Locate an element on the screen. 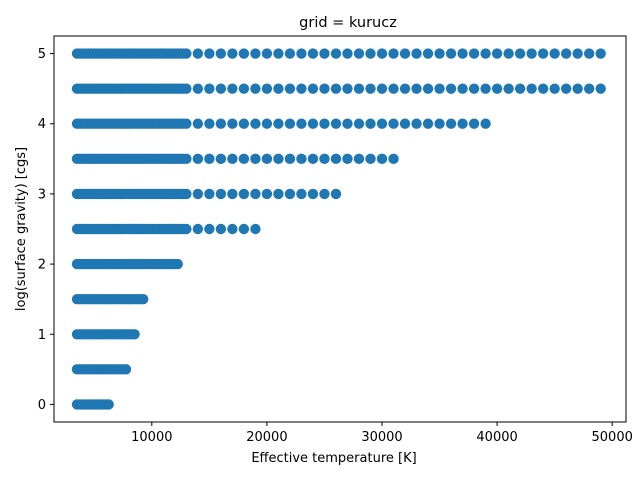  x-tick-label: 50000 is located at coordinates (612, 437).